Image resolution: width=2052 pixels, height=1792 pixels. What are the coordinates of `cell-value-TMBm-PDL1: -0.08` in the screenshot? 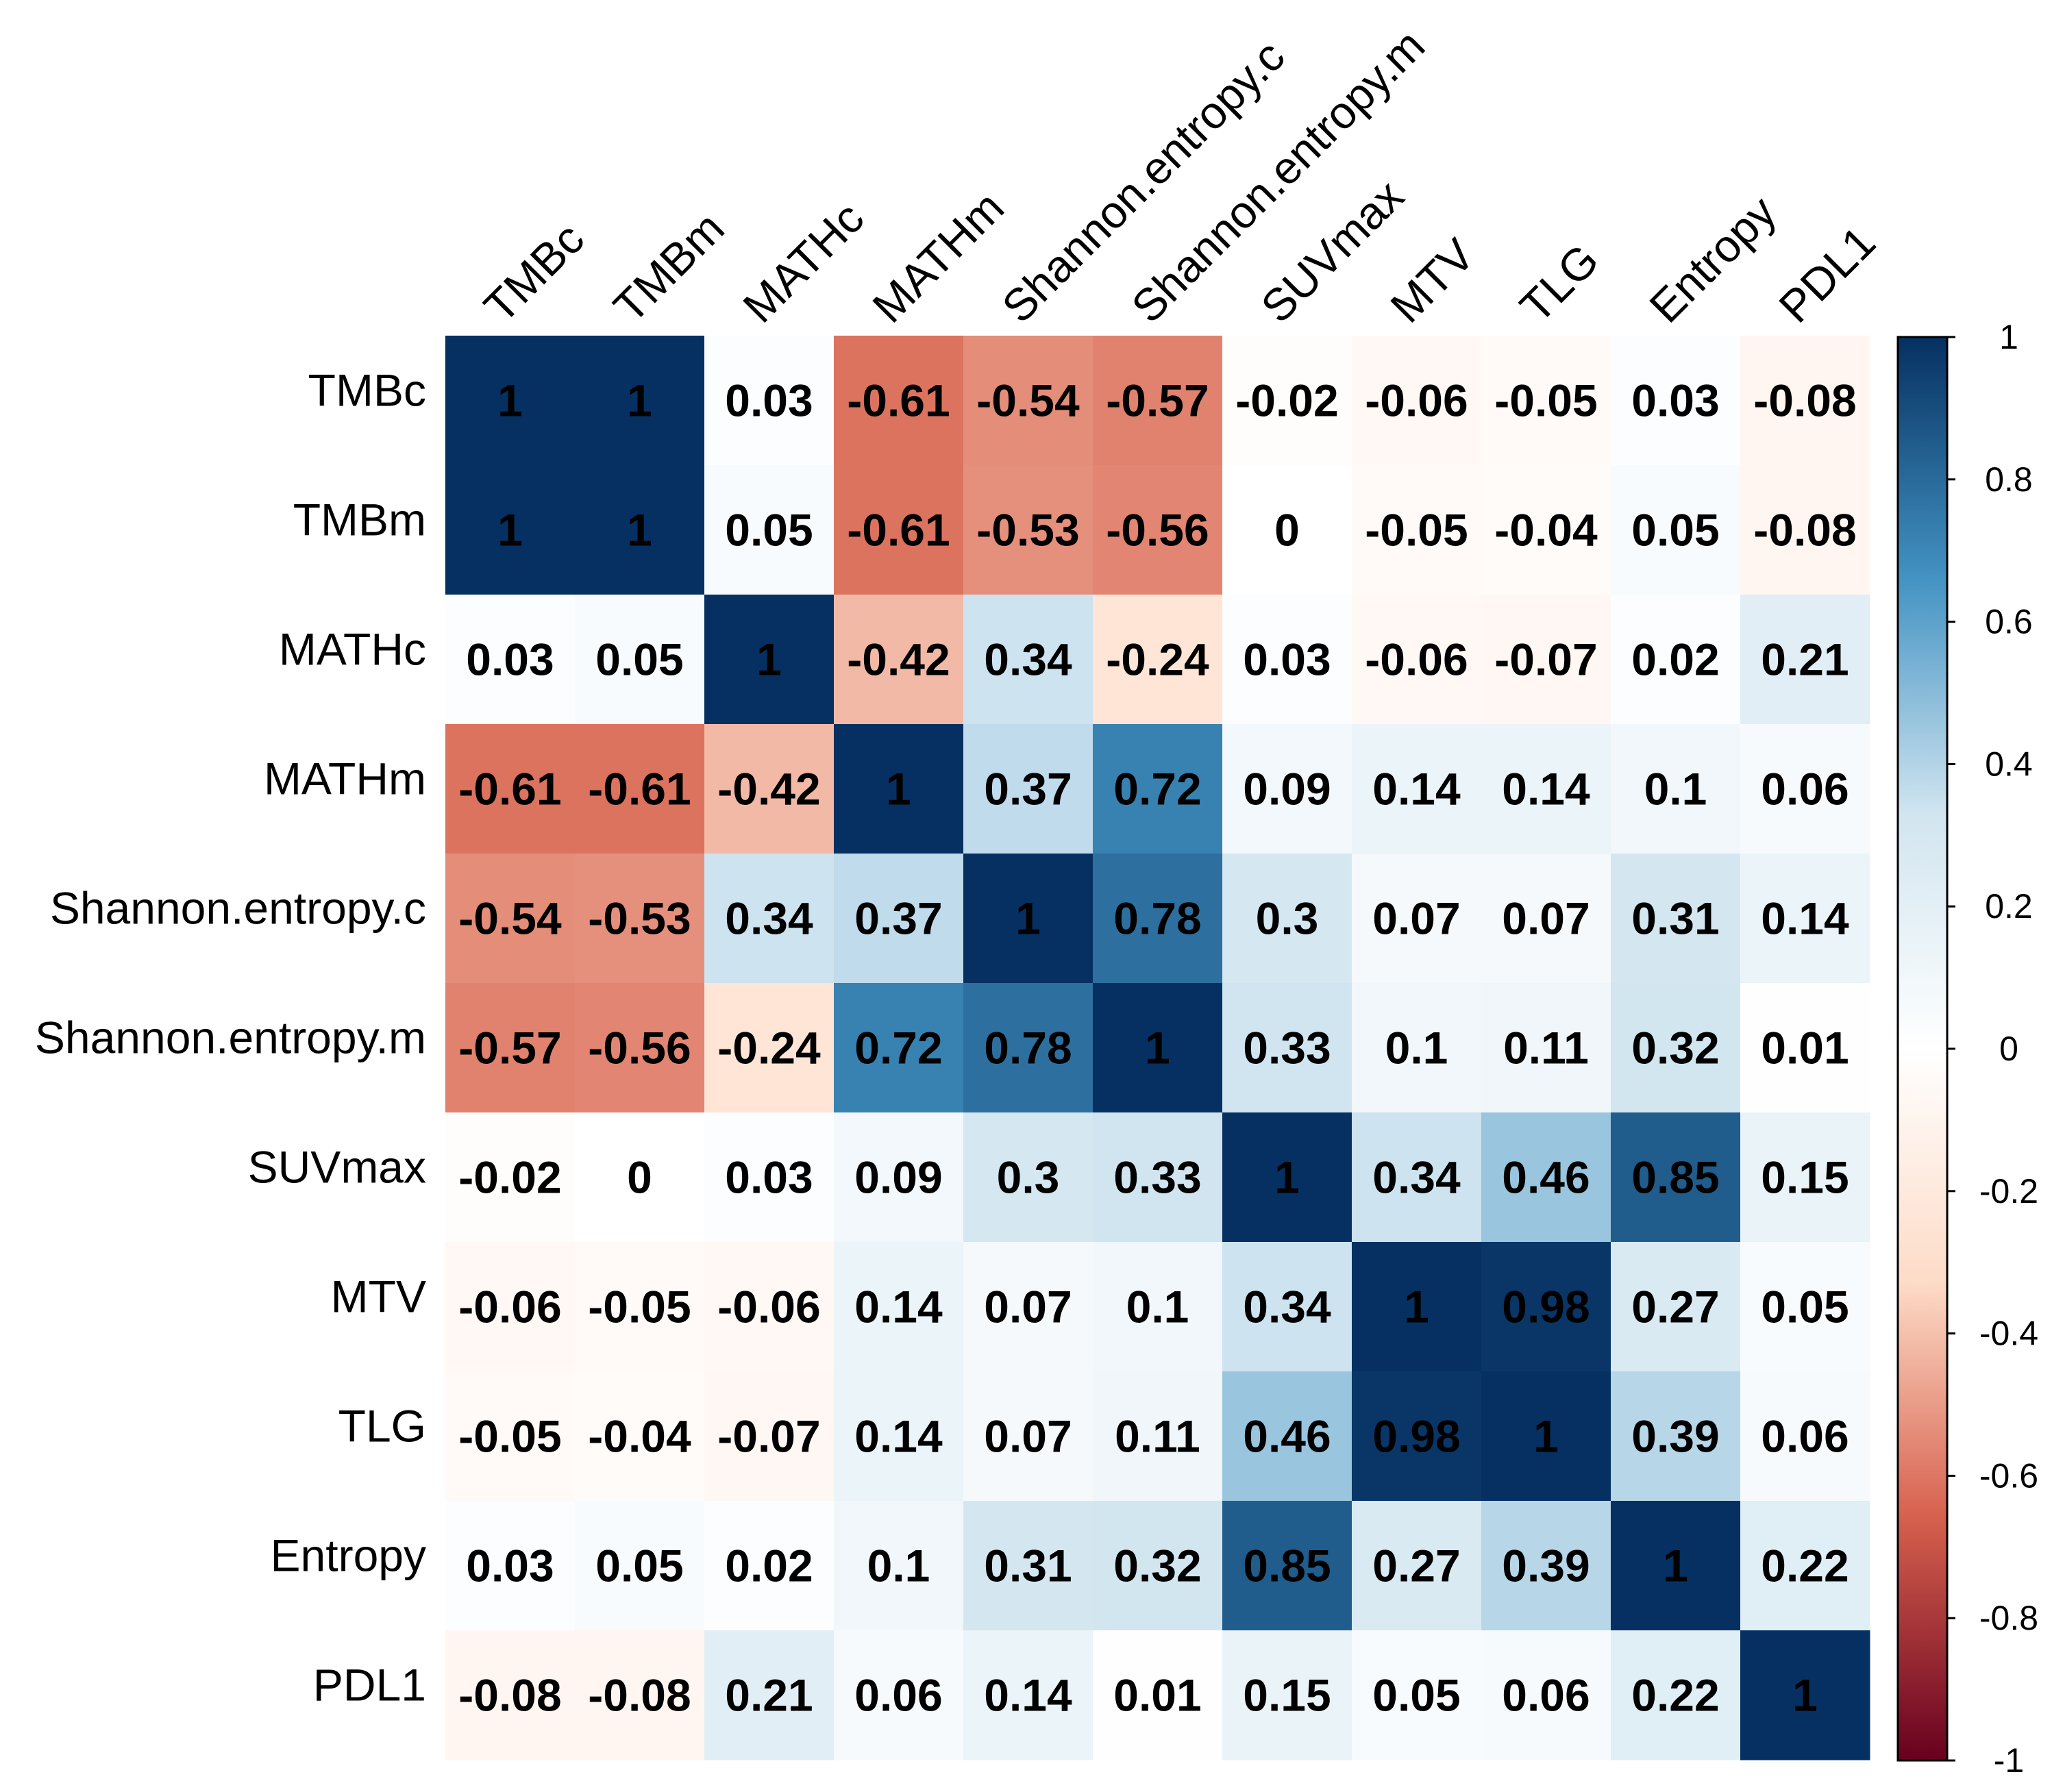 It's located at (1804, 530).